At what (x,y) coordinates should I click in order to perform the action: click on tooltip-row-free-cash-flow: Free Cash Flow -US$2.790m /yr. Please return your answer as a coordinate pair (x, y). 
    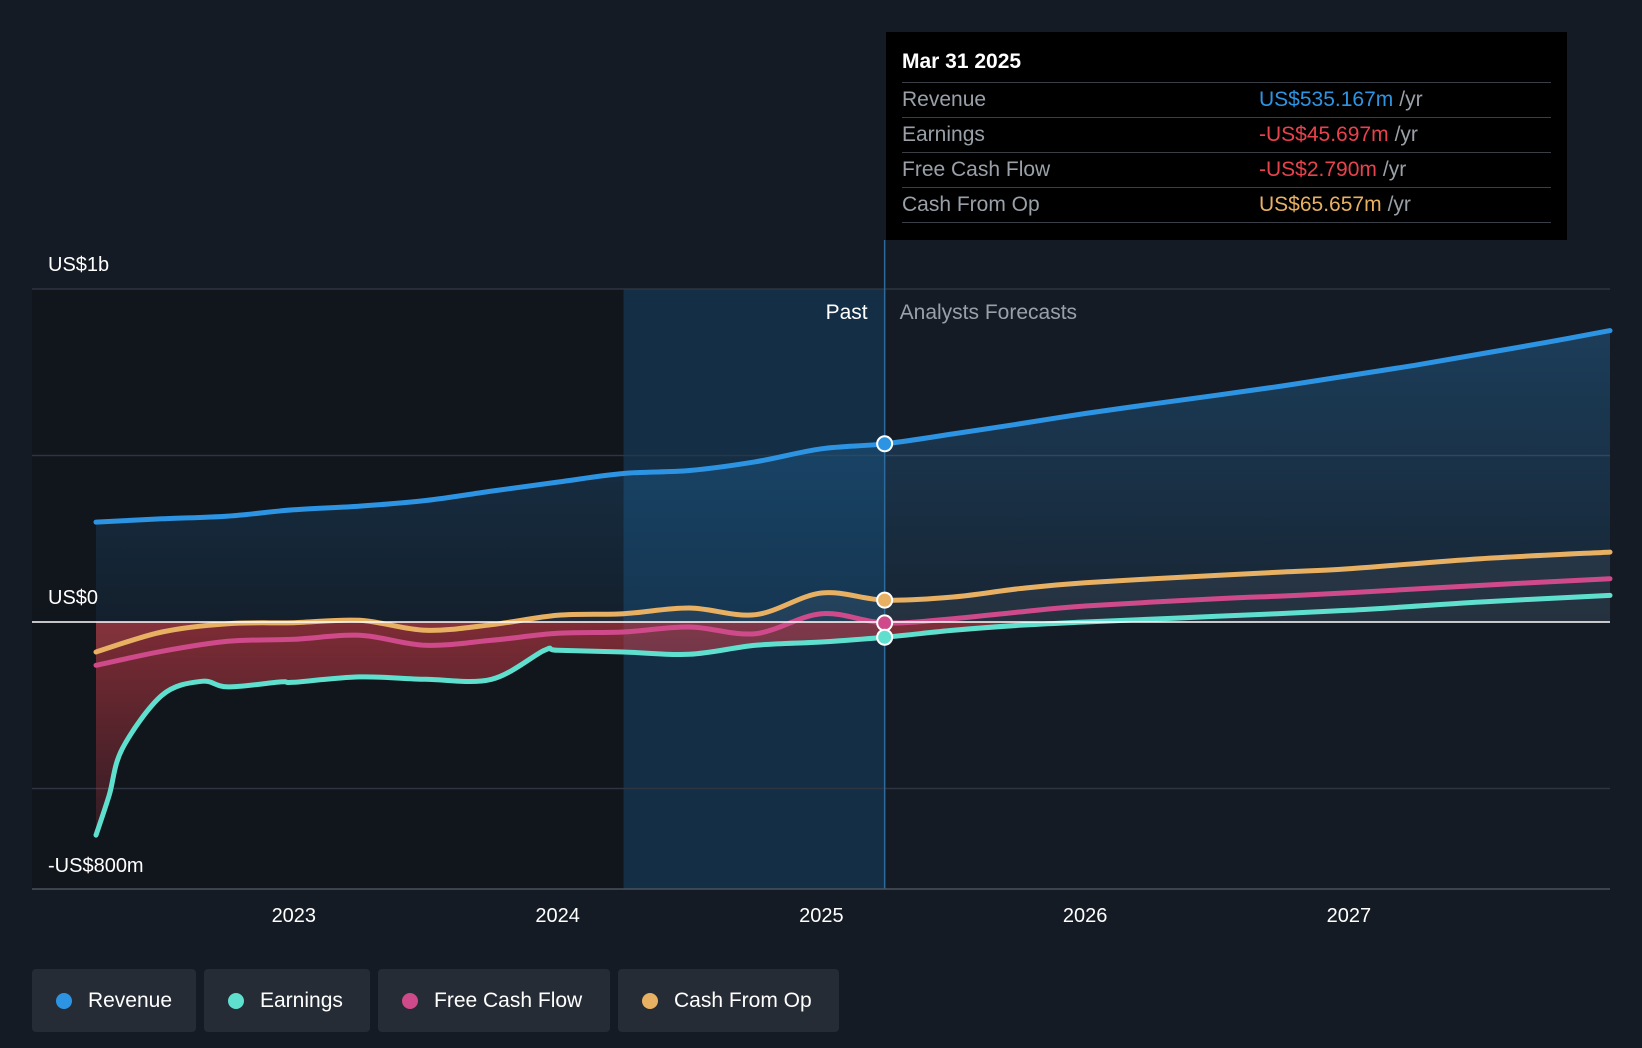
    Looking at the image, I should click on (1226, 169).